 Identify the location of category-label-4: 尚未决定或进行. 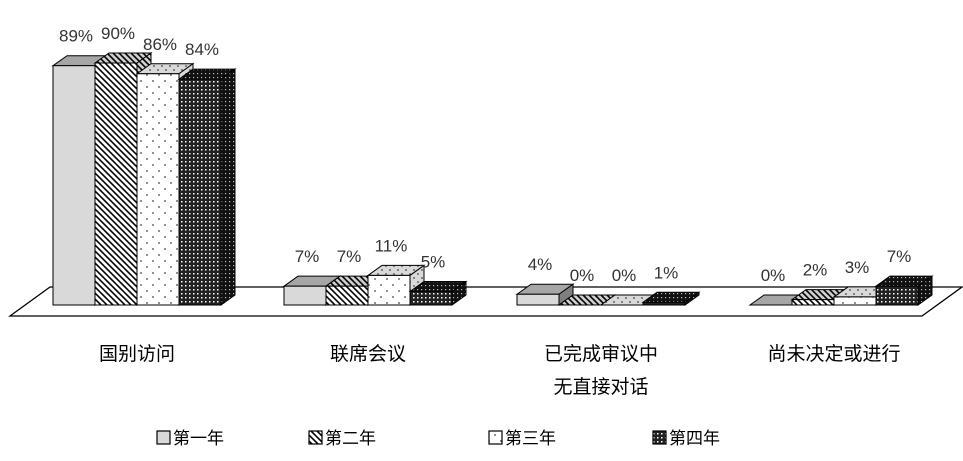
(833, 354).